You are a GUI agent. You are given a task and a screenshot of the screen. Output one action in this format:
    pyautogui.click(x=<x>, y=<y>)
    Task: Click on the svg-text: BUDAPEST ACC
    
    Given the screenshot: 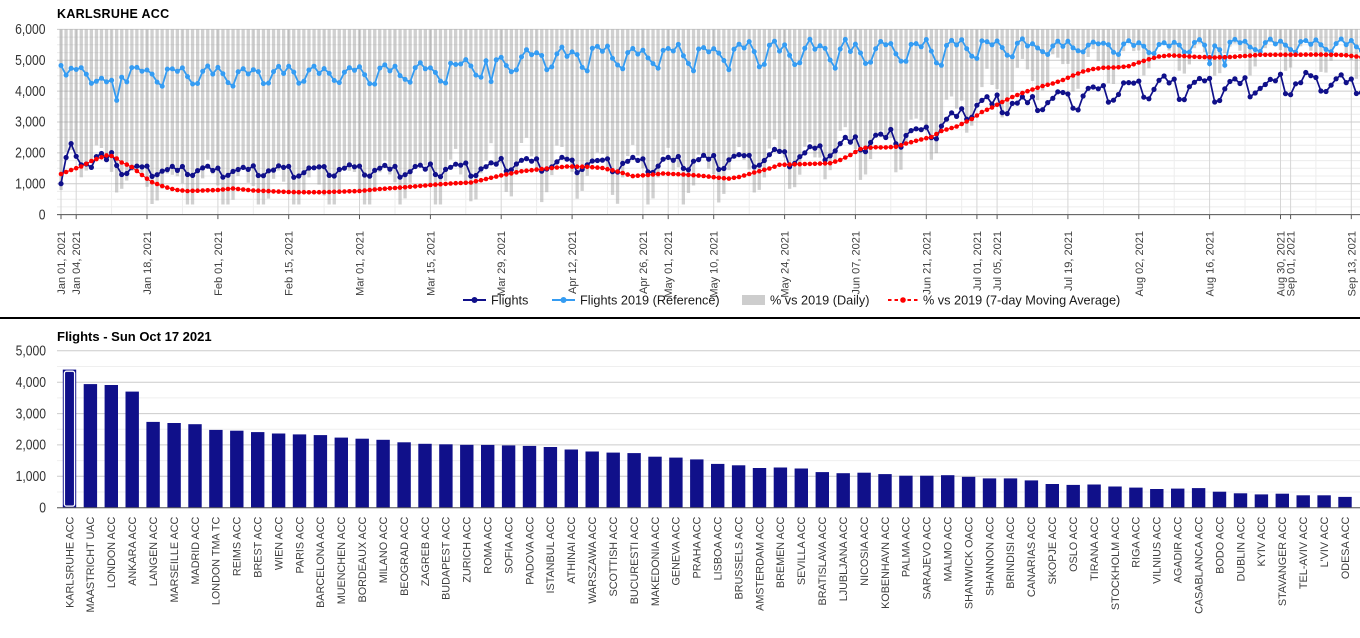 What is the action you would take?
    pyautogui.click(x=447, y=557)
    